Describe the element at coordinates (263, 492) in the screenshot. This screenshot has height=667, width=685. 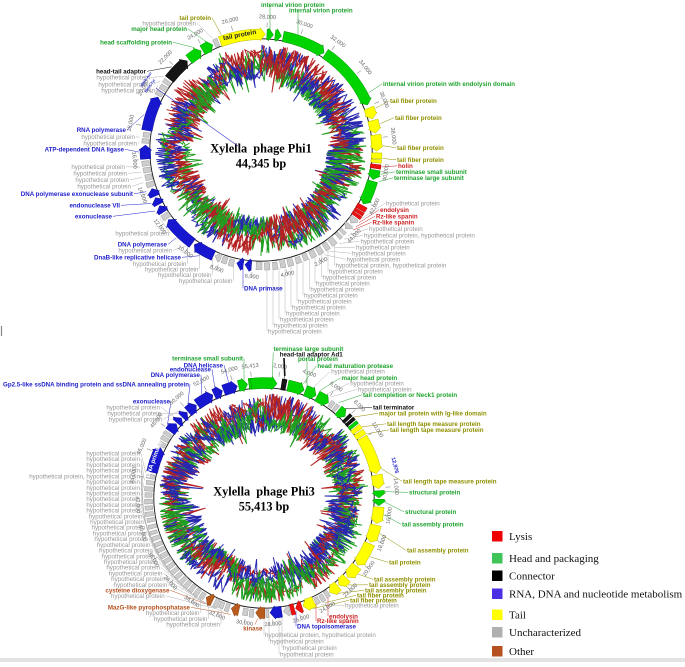
I see `svg-text: Xylella phage Phi3` at that location.